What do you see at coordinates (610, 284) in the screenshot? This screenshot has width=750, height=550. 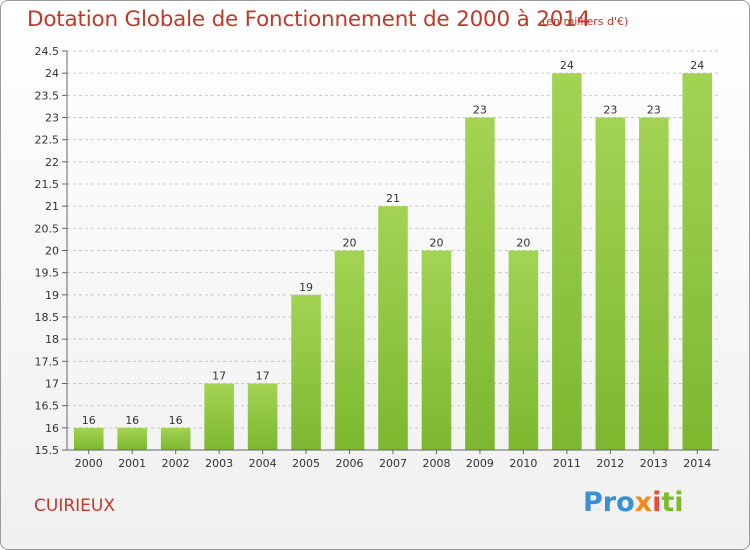 I see `bar-2012` at bounding box center [610, 284].